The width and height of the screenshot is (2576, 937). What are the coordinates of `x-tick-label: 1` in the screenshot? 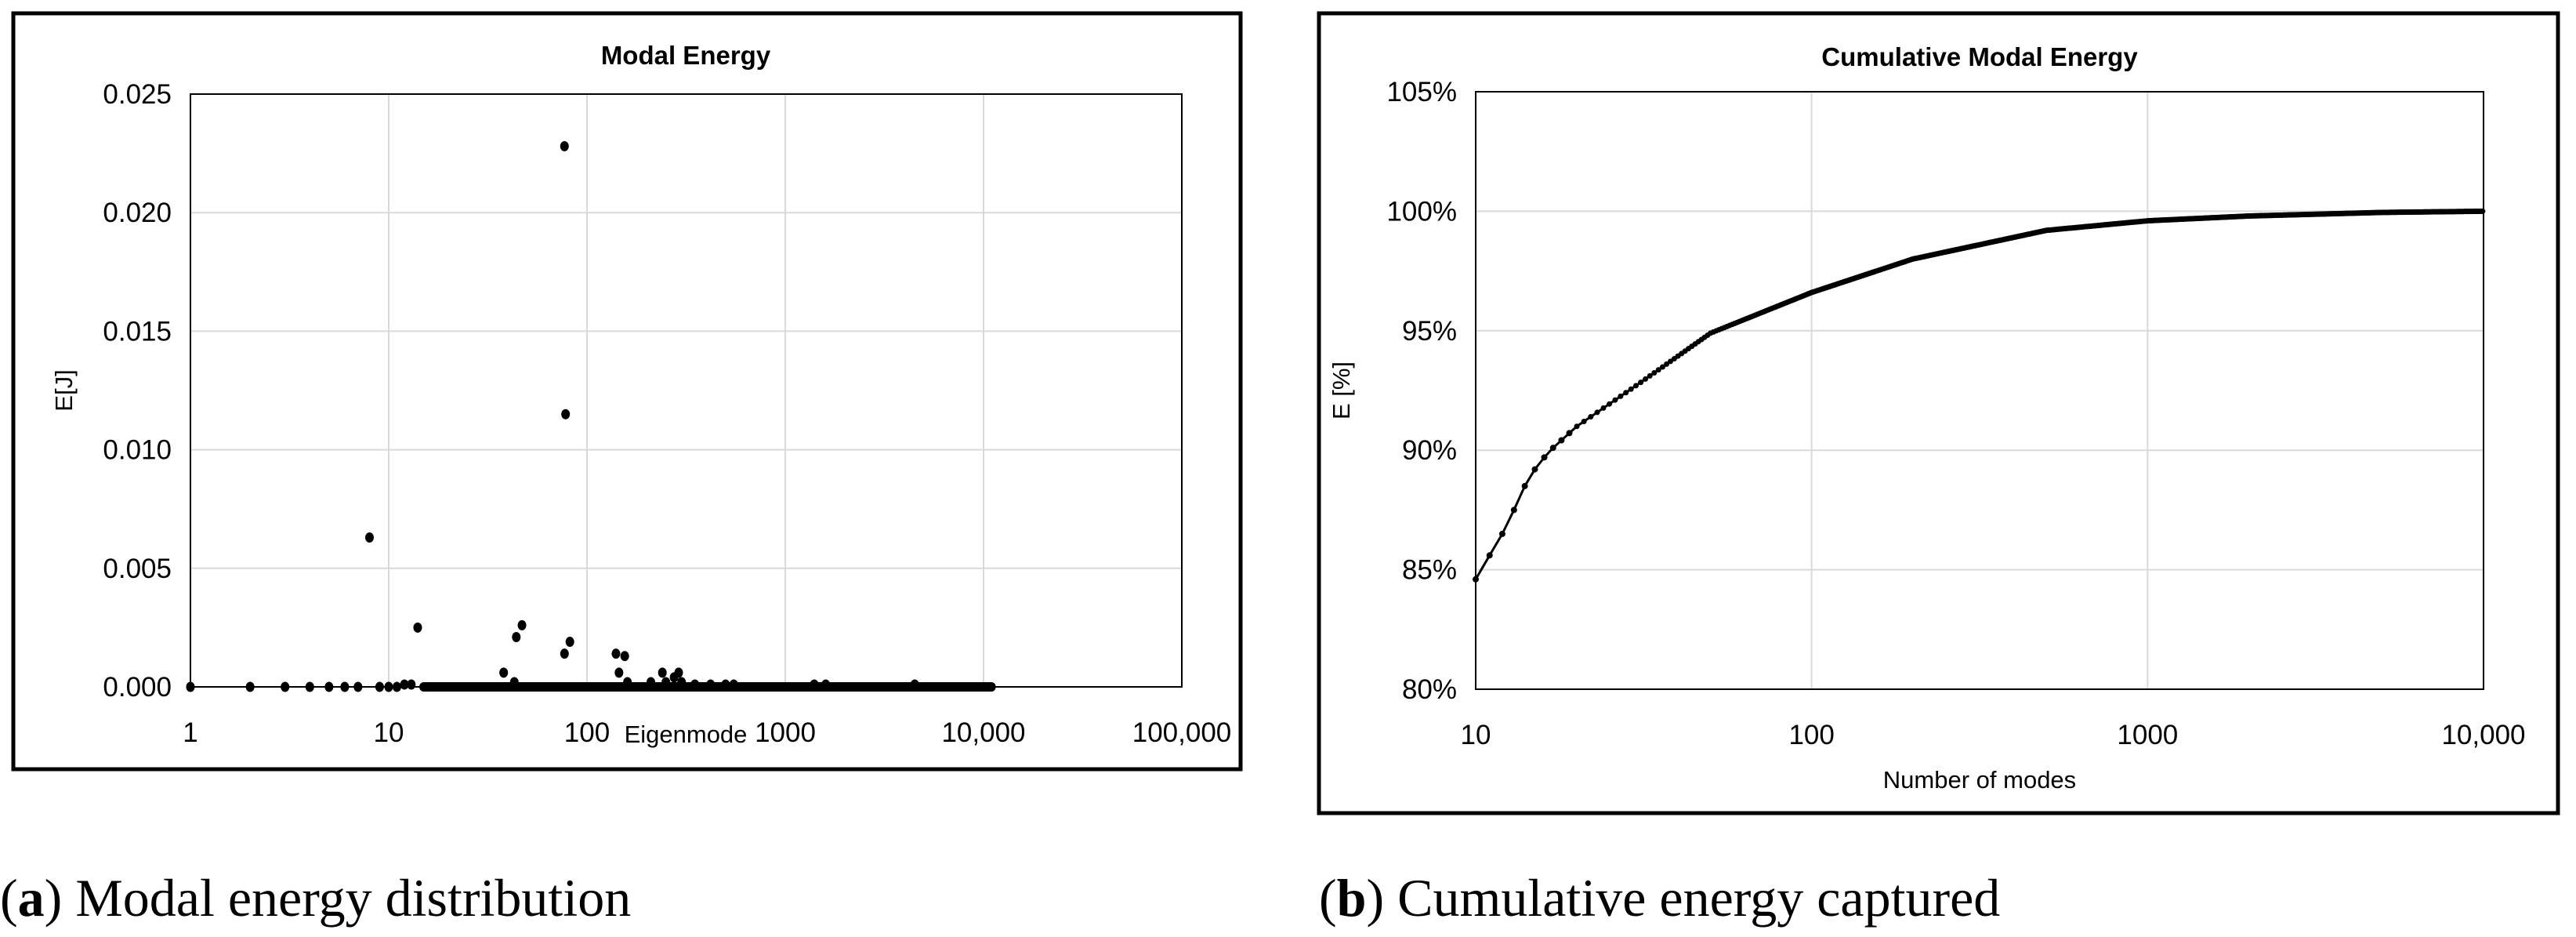 It's located at (190, 733).